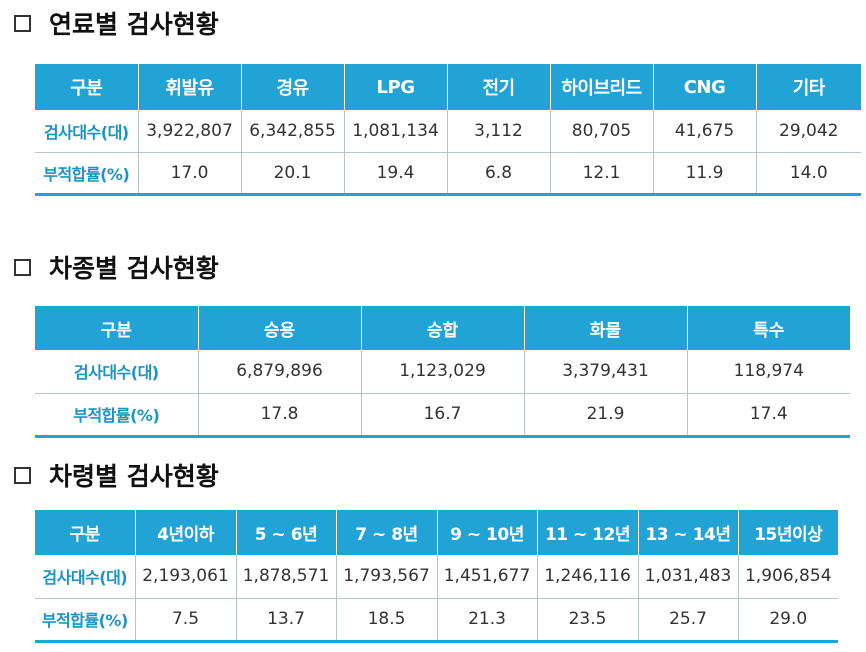 This screenshot has width=866, height=652. I want to click on table-cell: 3,112, so click(498, 131).